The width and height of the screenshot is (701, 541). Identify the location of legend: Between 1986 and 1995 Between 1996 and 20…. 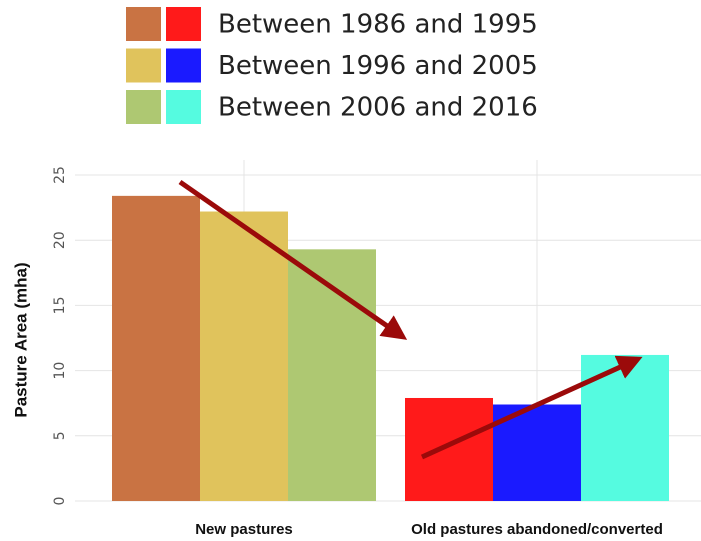
(332, 65).